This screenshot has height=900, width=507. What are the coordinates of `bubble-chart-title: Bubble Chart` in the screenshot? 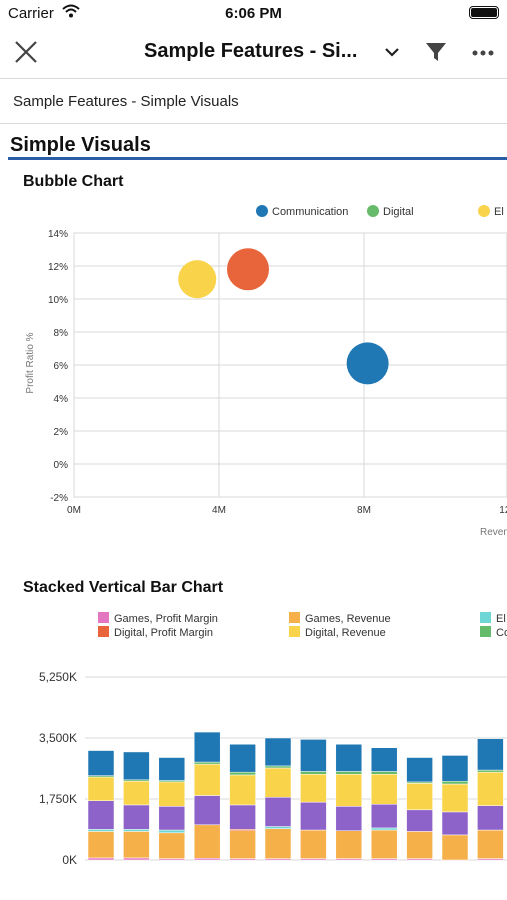 It's located at (73, 181).